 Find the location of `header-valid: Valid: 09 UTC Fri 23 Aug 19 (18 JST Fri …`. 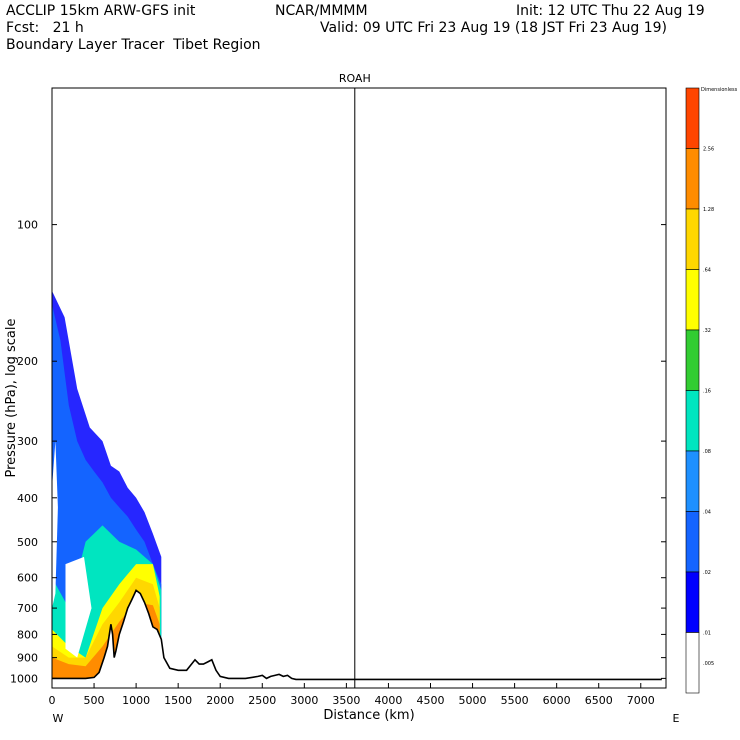

header-valid: Valid: 09 UTC Fri 23 Aug 19 (18 JST Fri … is located at coordinates (494, 28).